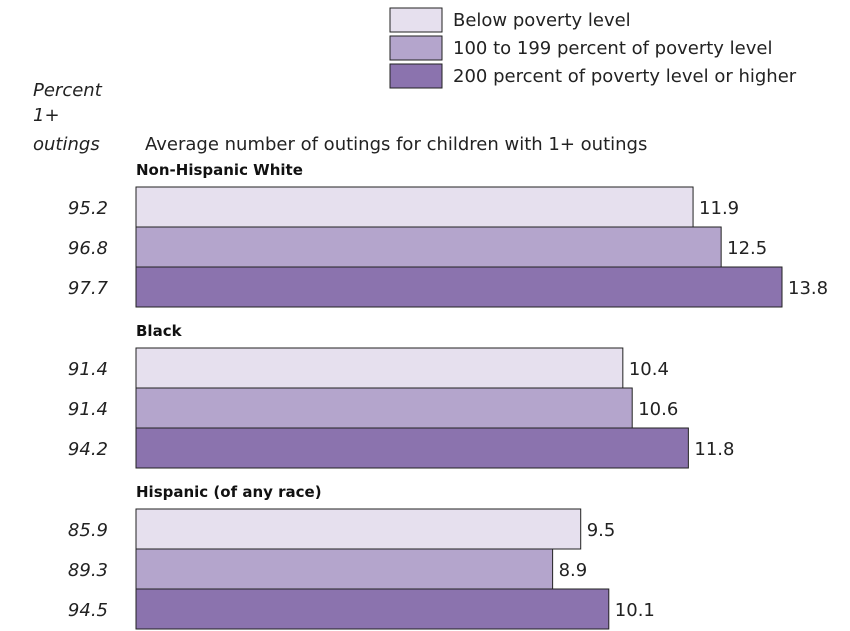 This screenshot has width=850, height=631. Describe the element at coordinates (66, 144) in the screenshot. I see `column-title-line-3: outings` at that location.